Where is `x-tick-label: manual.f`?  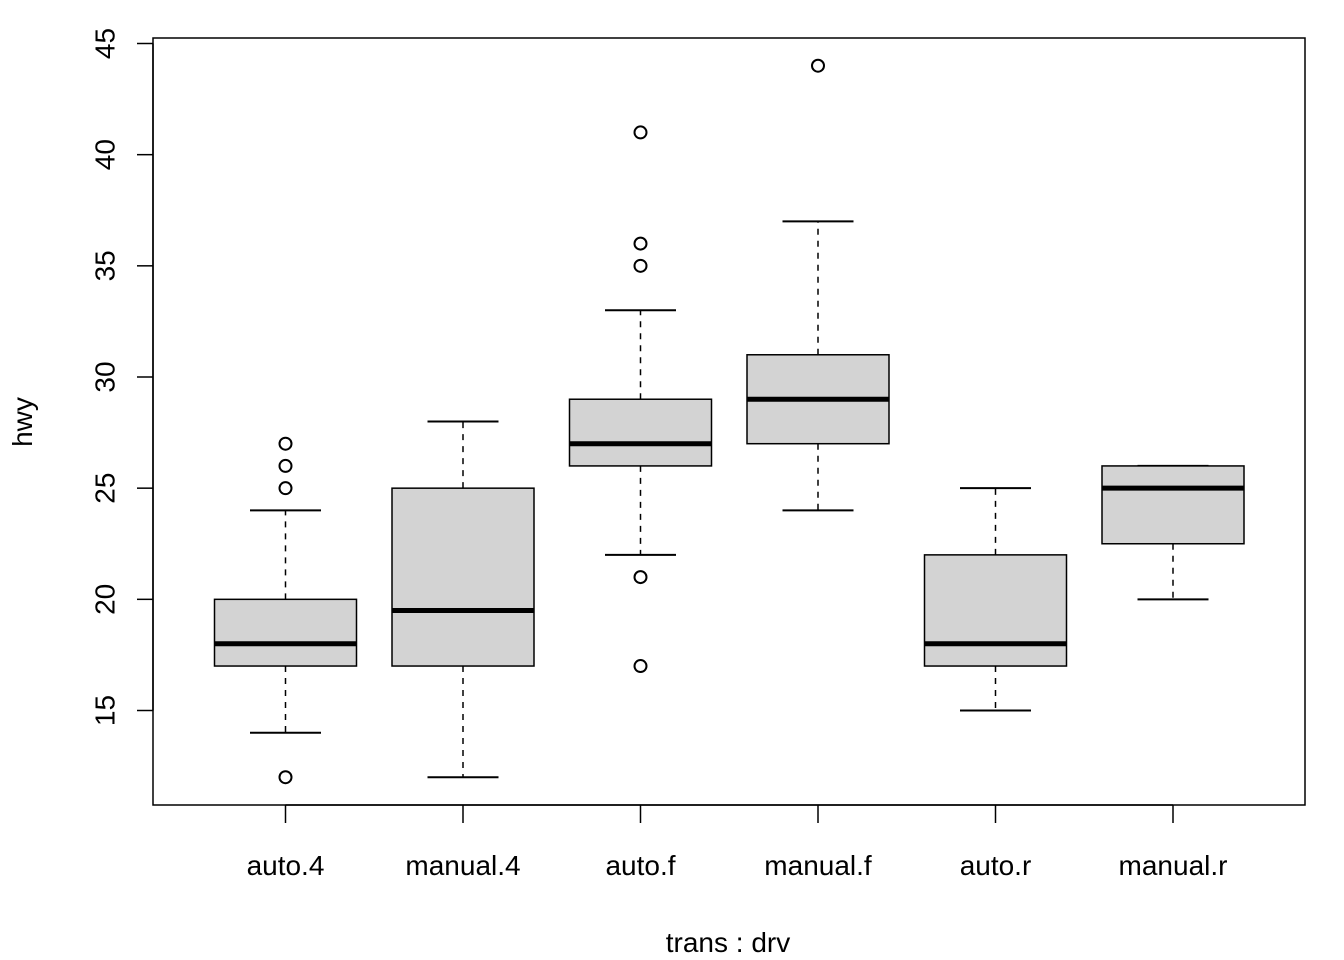
x-tick-label: manual.f is located at coordinates (818, 865).